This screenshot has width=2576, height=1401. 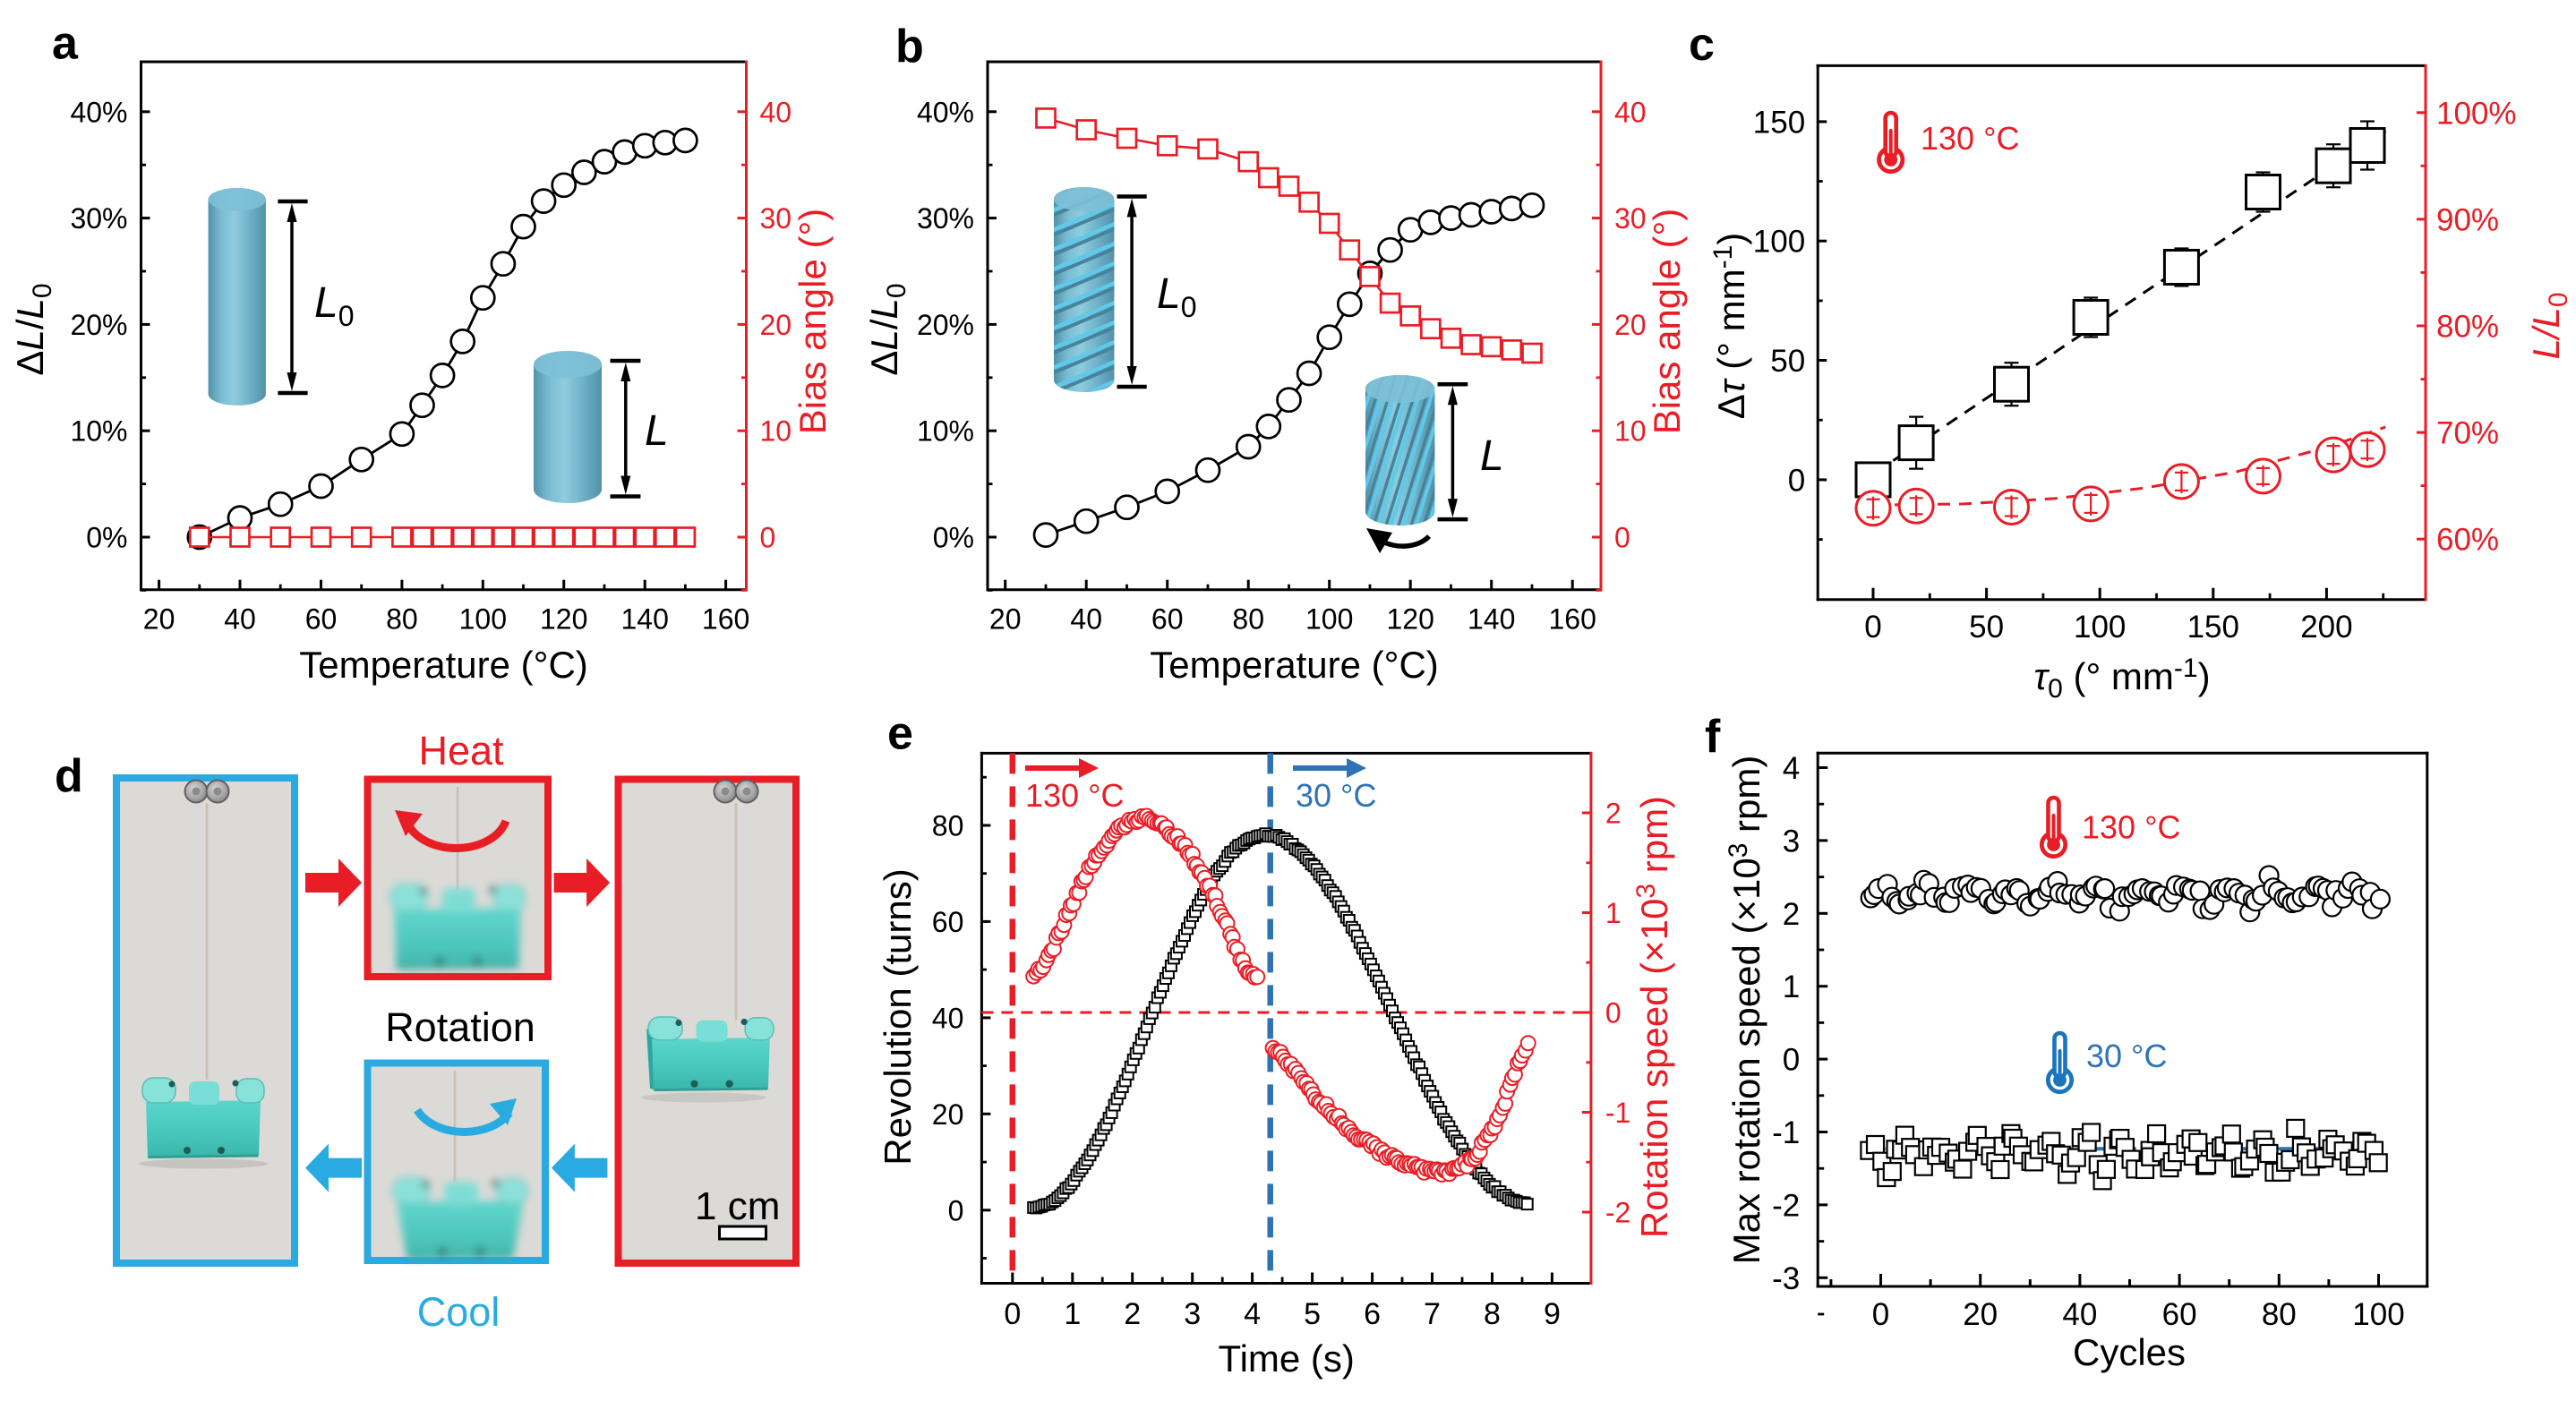 I want to click on svg-text: a, so click(x=65, y=44).